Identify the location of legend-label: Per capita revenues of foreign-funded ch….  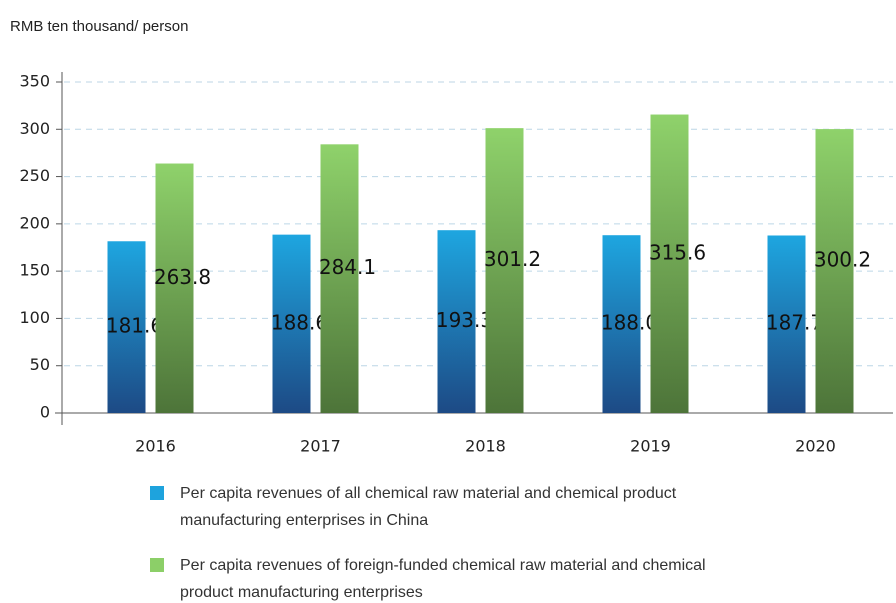
(443, 579).